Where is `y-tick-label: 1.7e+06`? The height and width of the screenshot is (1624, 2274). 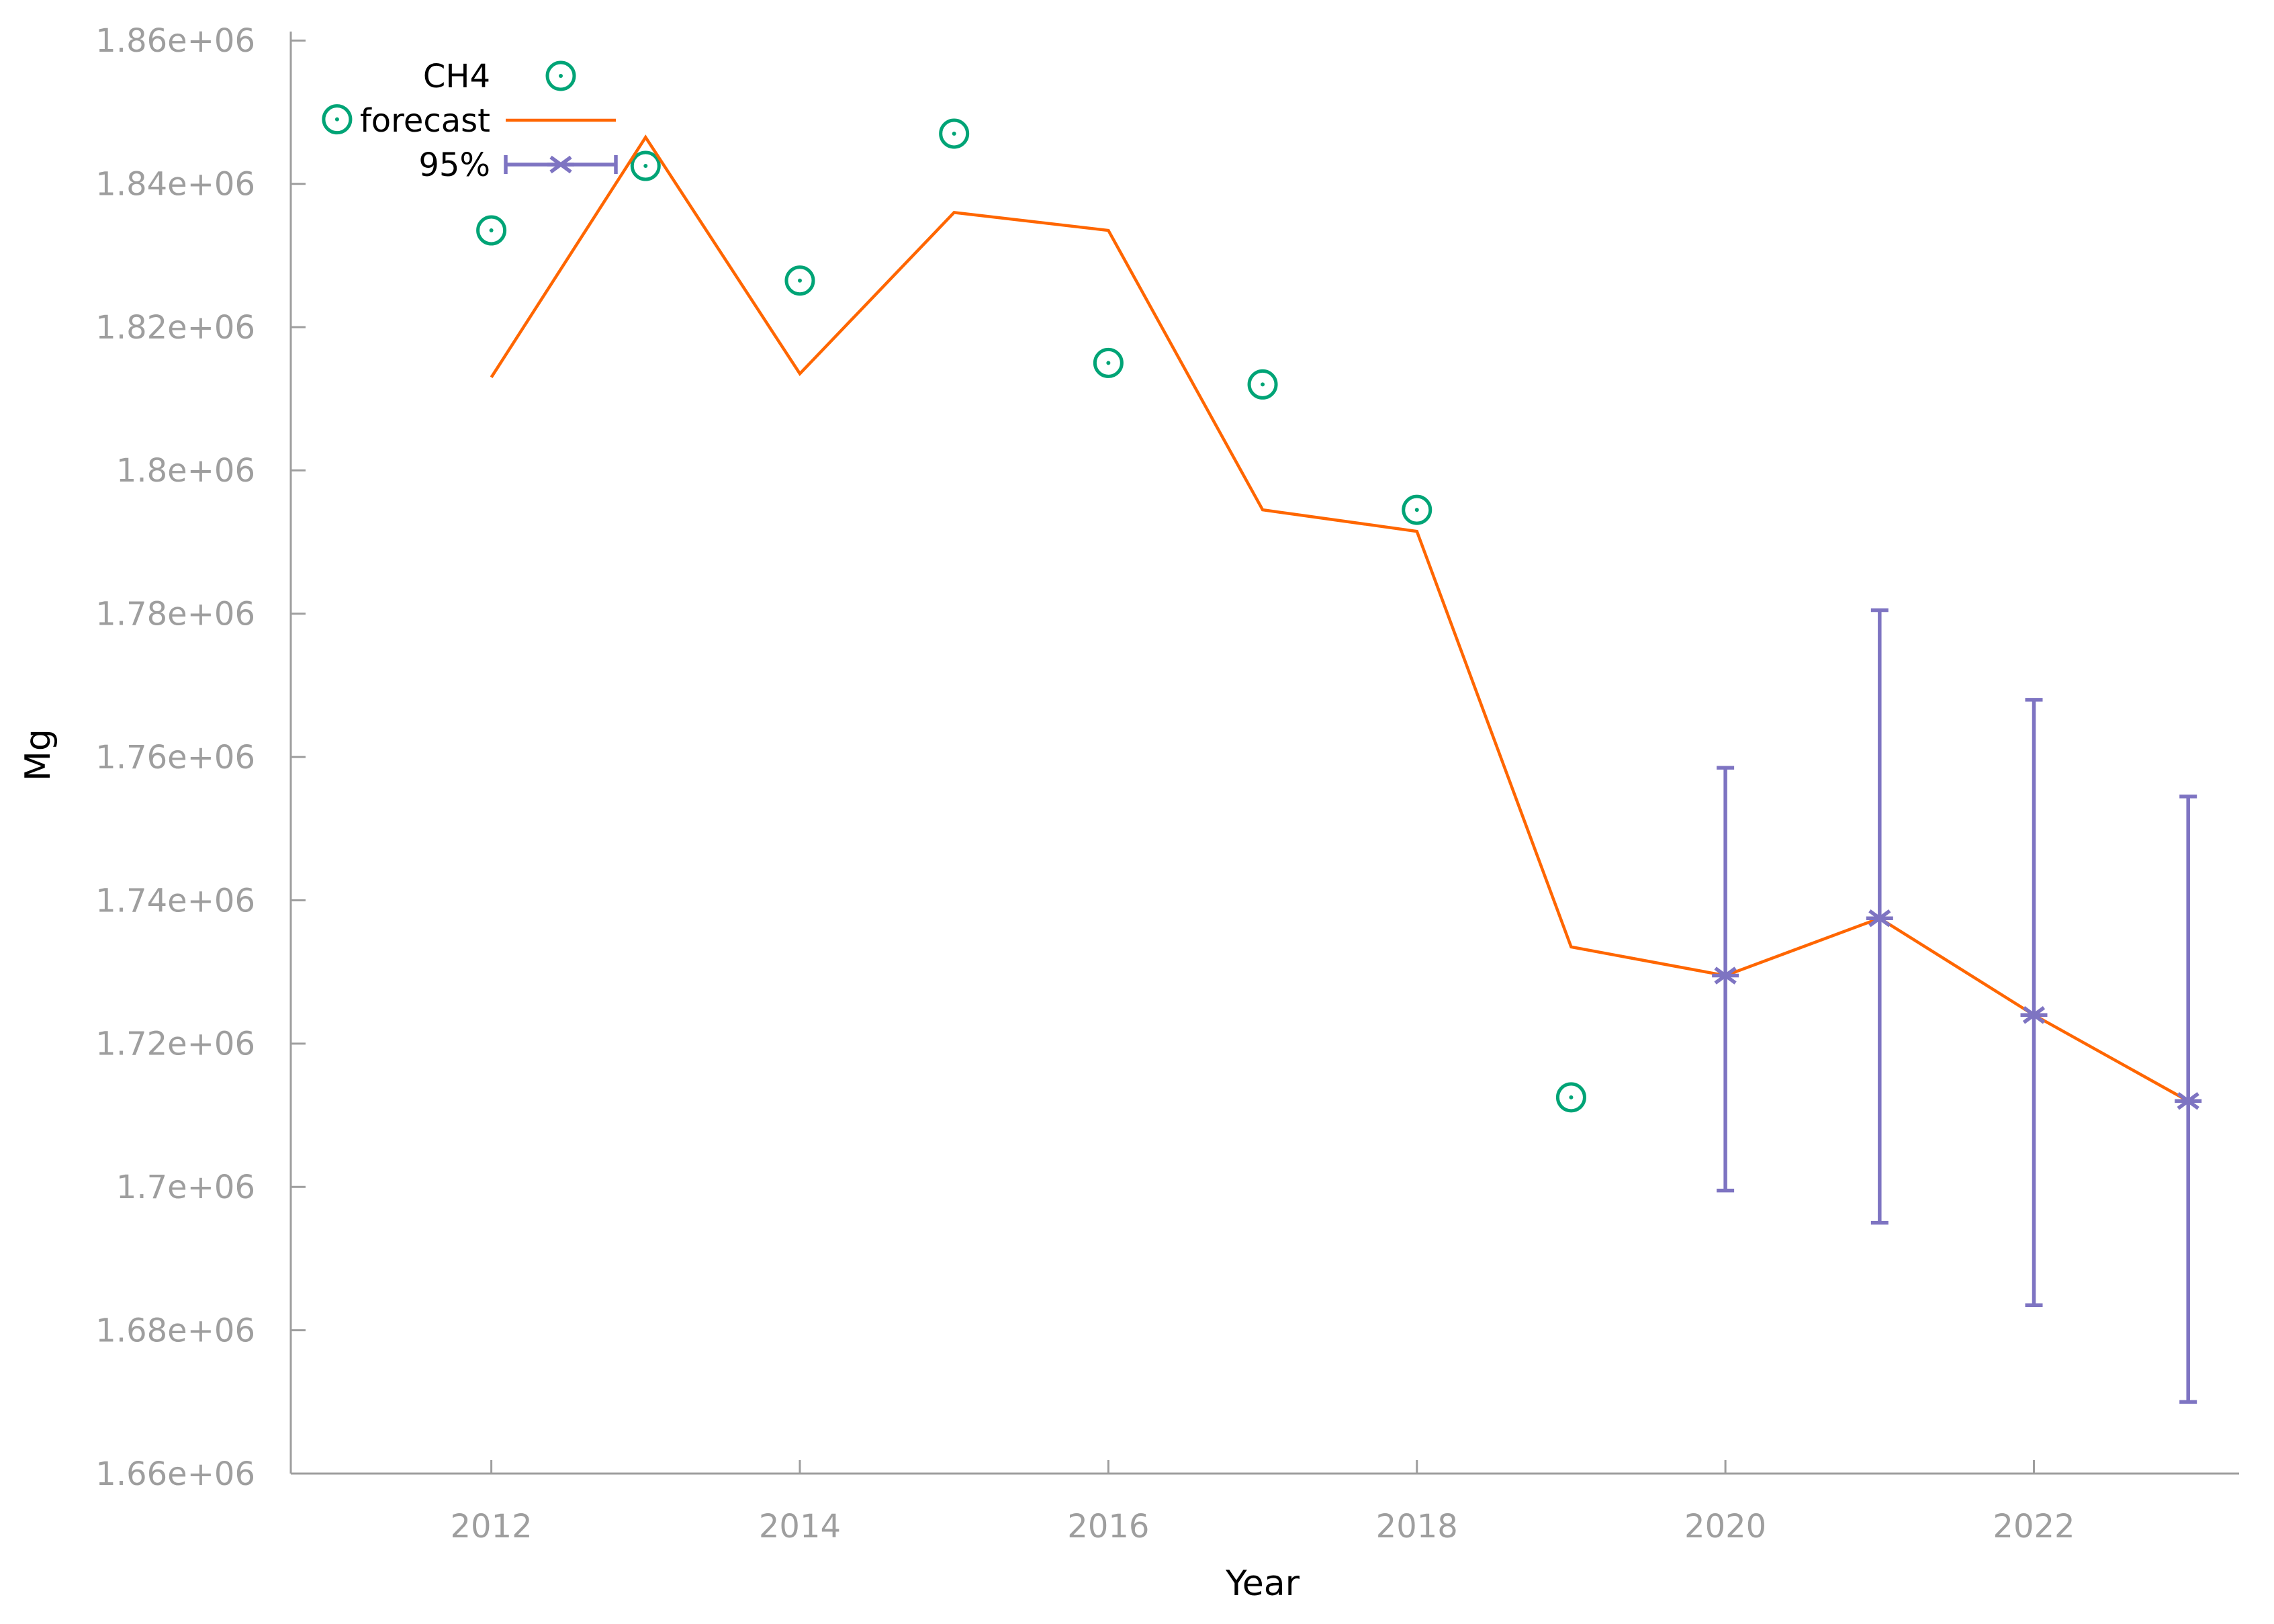
y-tick-label: 1.7e+06 is located at coordinates (185, 1187).